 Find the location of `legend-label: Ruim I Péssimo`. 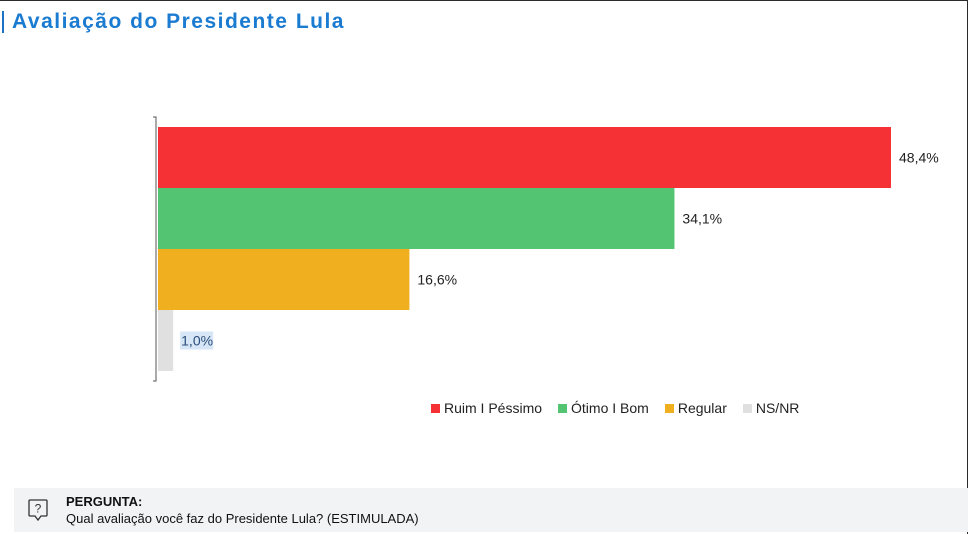

legend-label: Ruim I Péssimo is located at coordinates (493, 408).